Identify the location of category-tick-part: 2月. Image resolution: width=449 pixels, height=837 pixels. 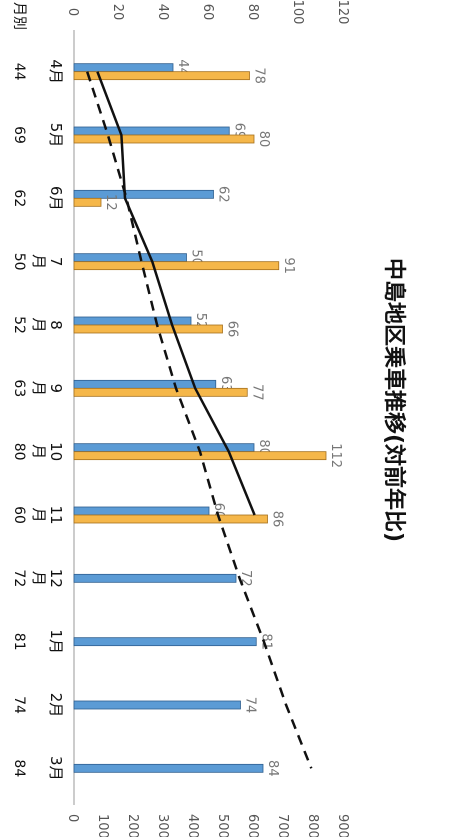
(56, 705).